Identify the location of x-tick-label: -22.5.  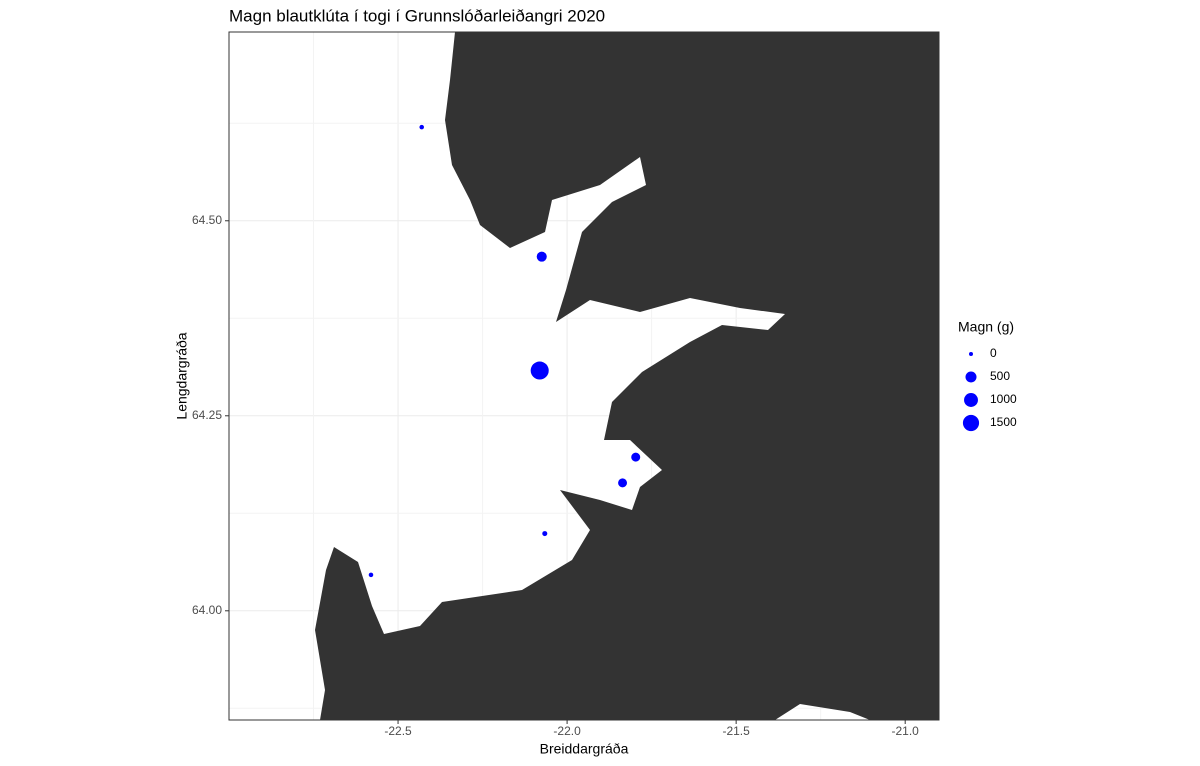
(398, 731).